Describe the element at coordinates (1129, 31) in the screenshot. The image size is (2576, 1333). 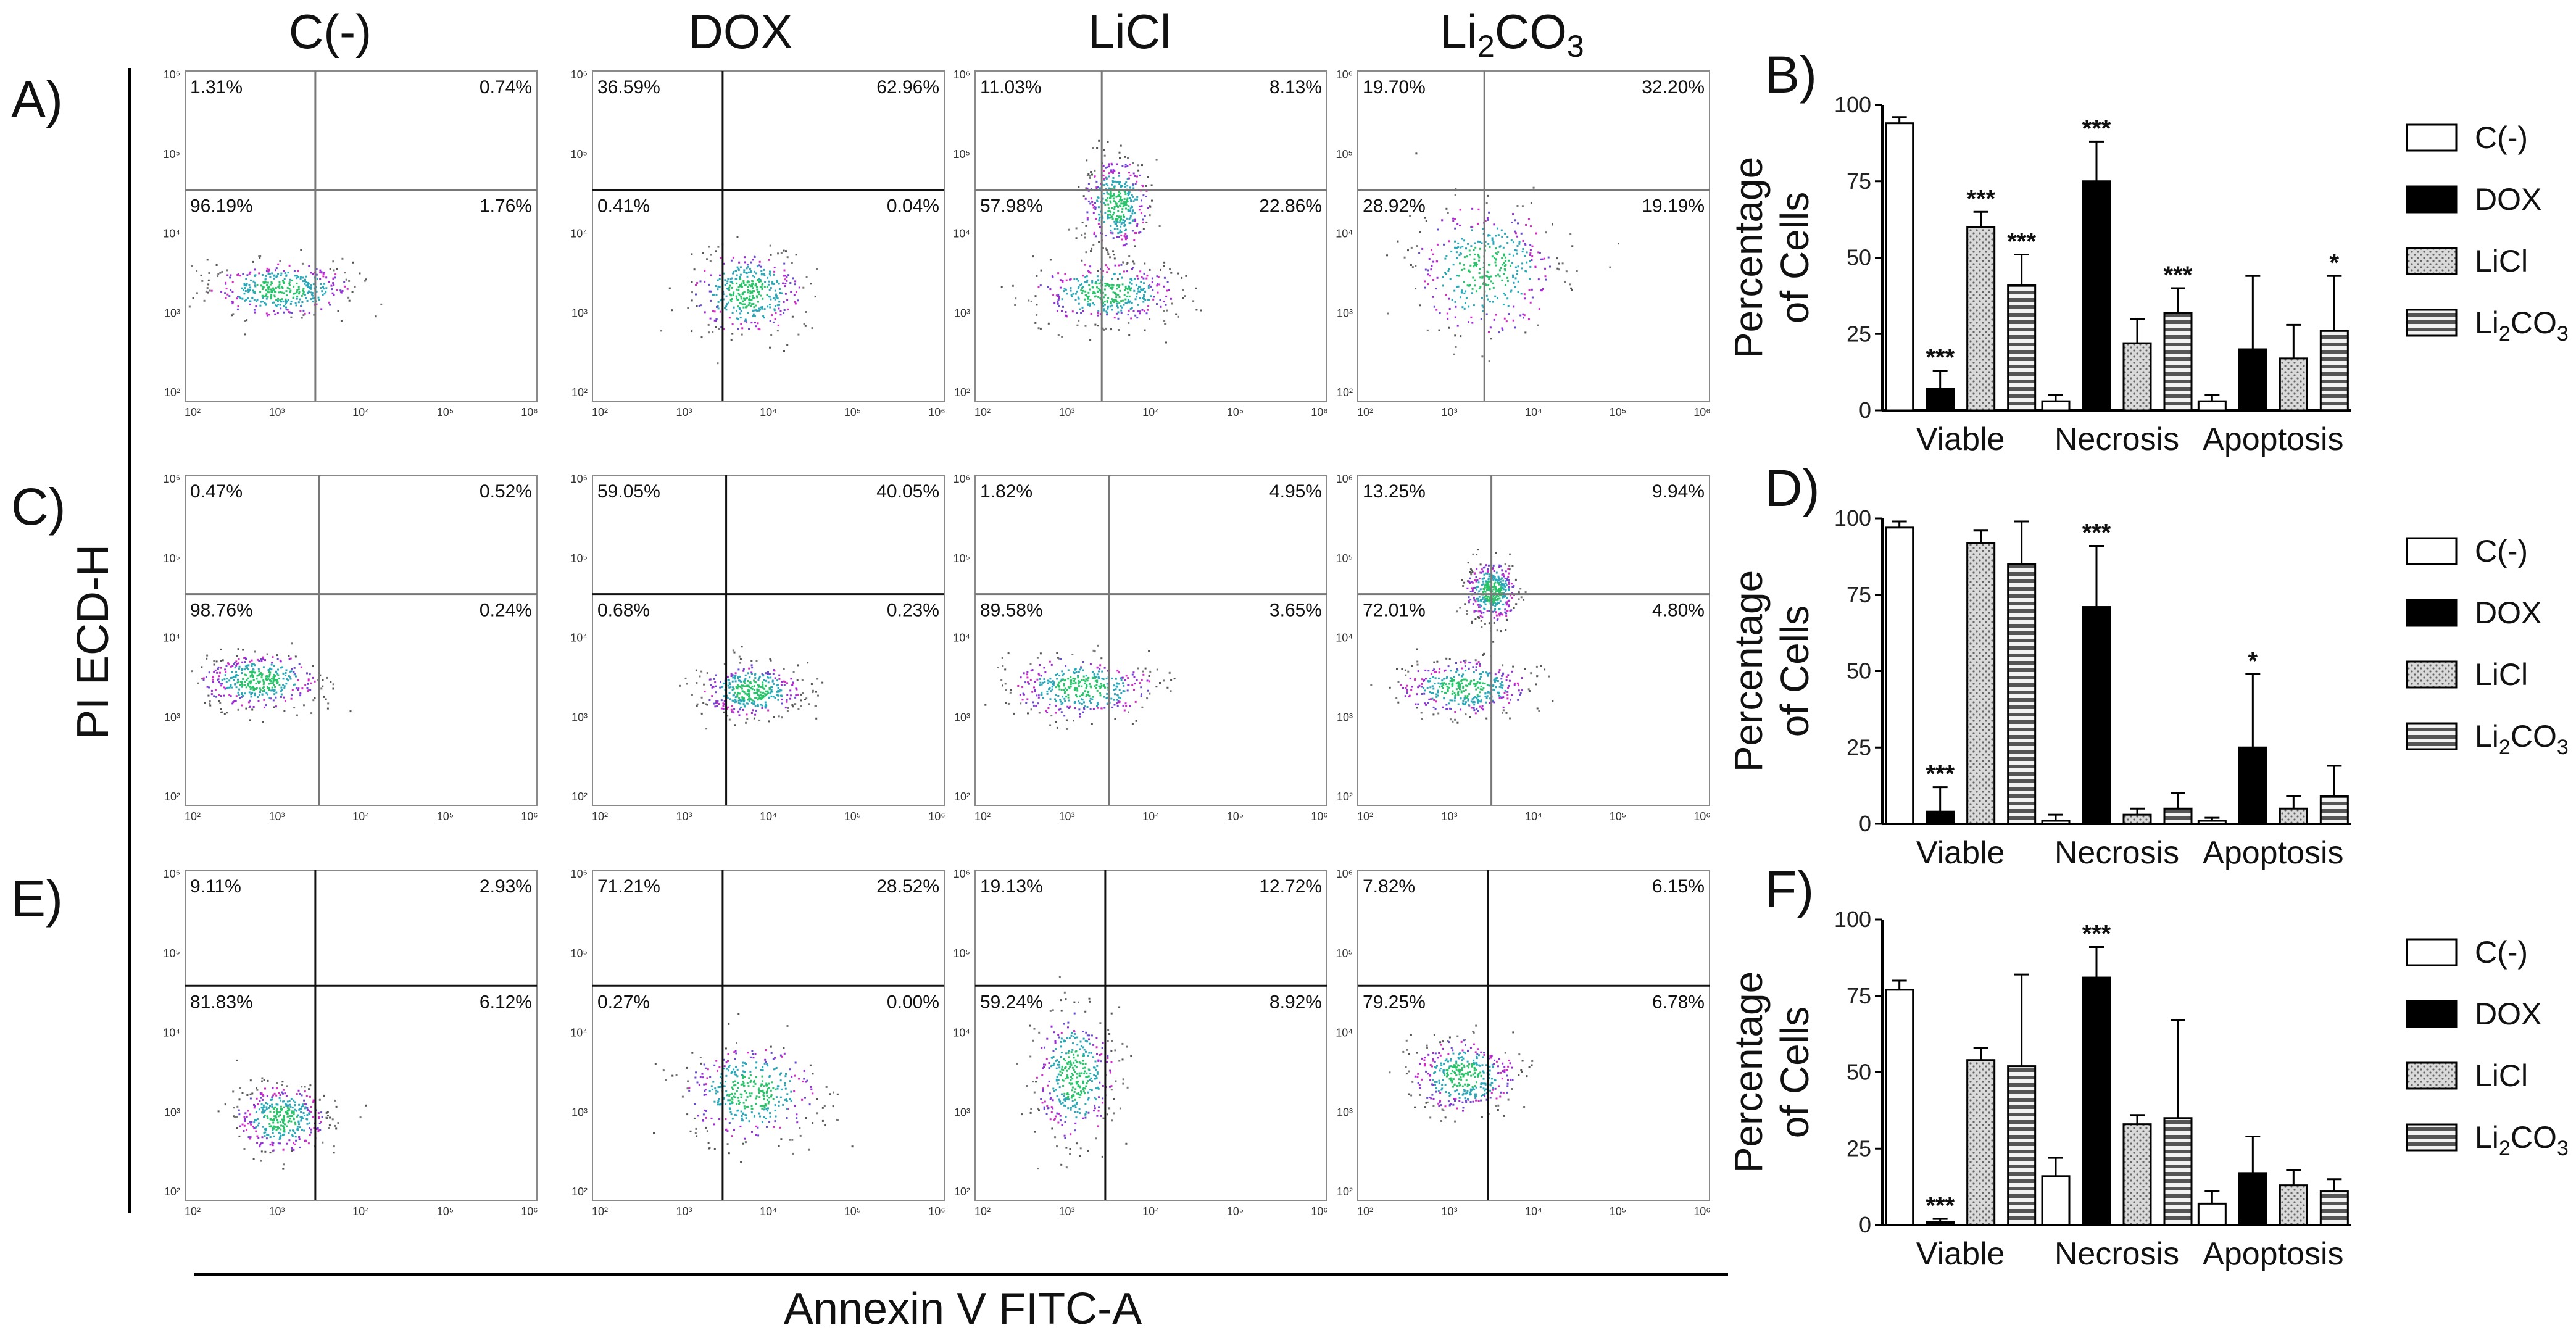
I see `header-licl: LiCl` at that location.